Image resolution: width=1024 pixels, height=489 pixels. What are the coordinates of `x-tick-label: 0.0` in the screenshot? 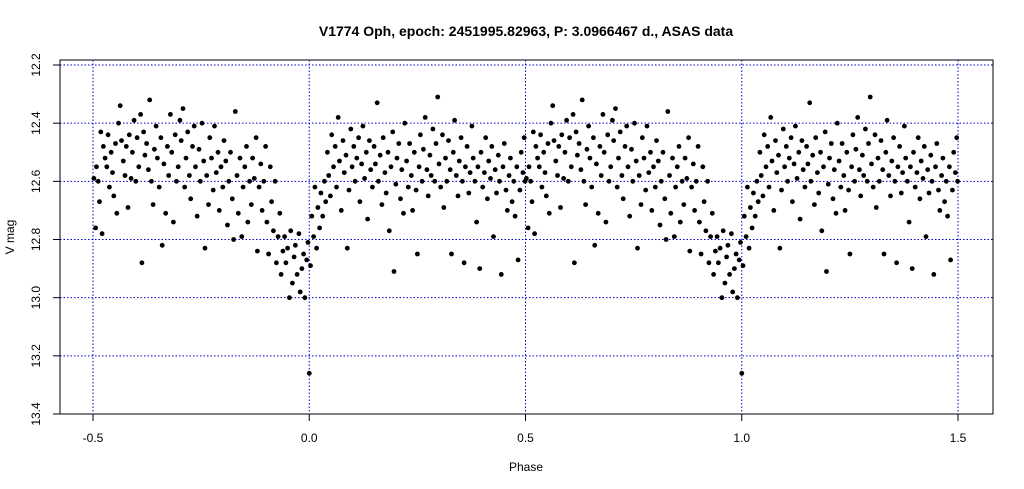 It's located at (309, 438).